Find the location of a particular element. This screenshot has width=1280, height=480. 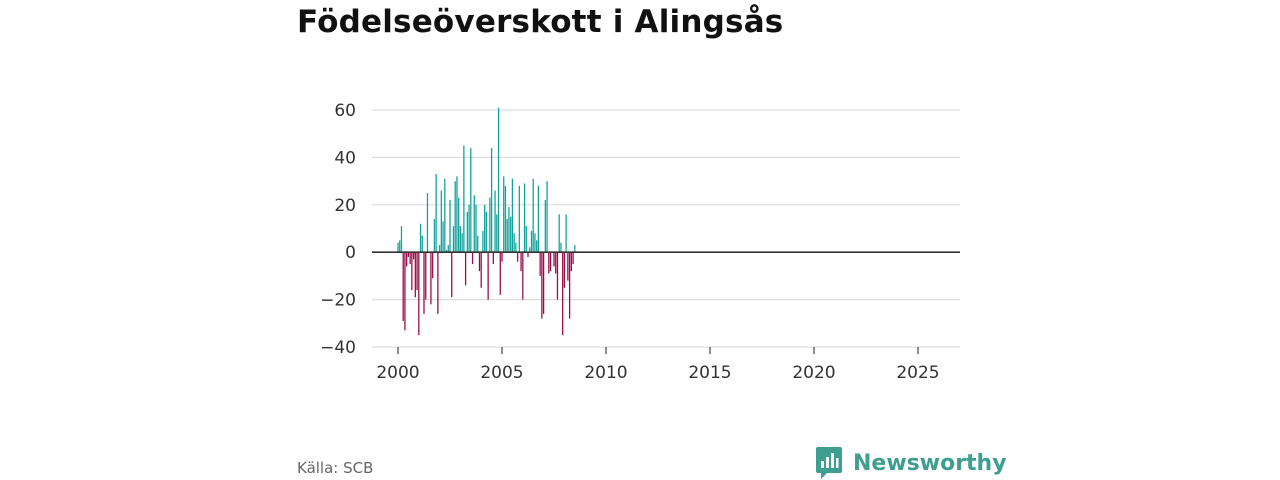

x-tick-label: 2005 is located at coordinates (501, 373).